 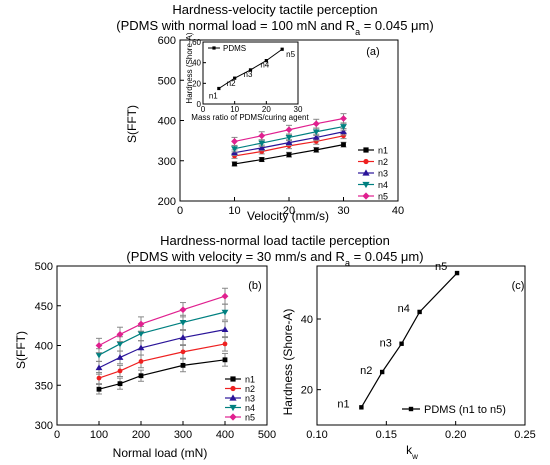 What do you see at coordinates (234, 48) in the screenshot?
I see `inset-legend-label: PDMS` at bounding box center [234, 48].